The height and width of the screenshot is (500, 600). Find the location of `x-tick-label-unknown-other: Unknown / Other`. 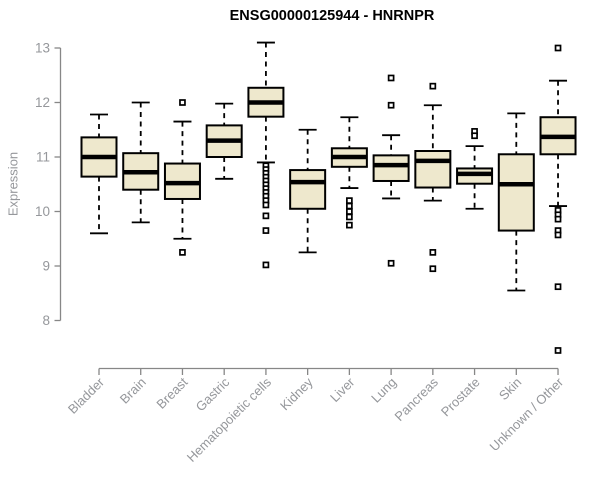

x-tick-label-unknown-other: Unknown / Other is located at coordinates (527, 414).